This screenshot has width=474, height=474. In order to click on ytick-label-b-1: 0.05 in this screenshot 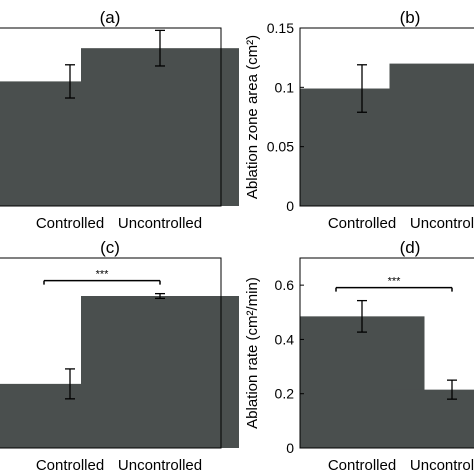, I will do `click(280, 147)`.